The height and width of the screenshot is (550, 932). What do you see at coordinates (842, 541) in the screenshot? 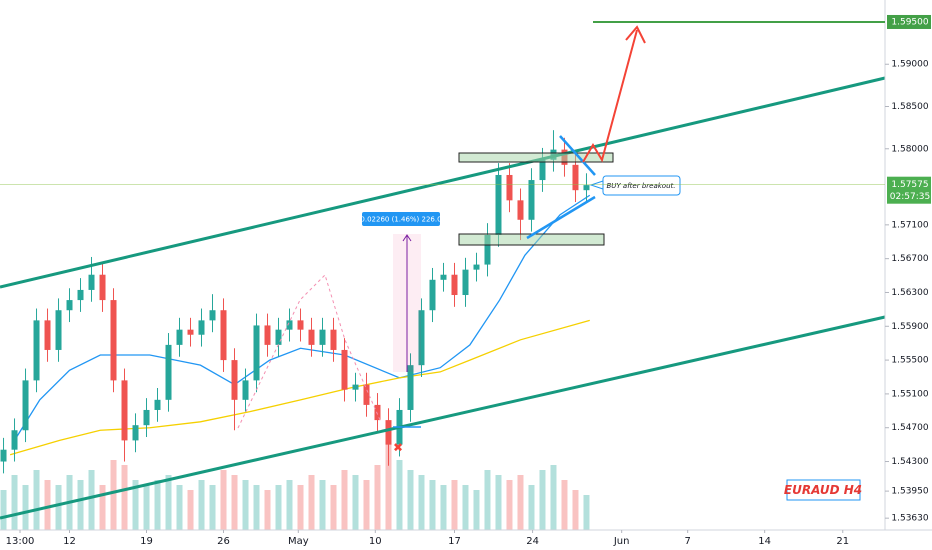
I see `x-tick-label: 21` at bounding box center [842, 541].